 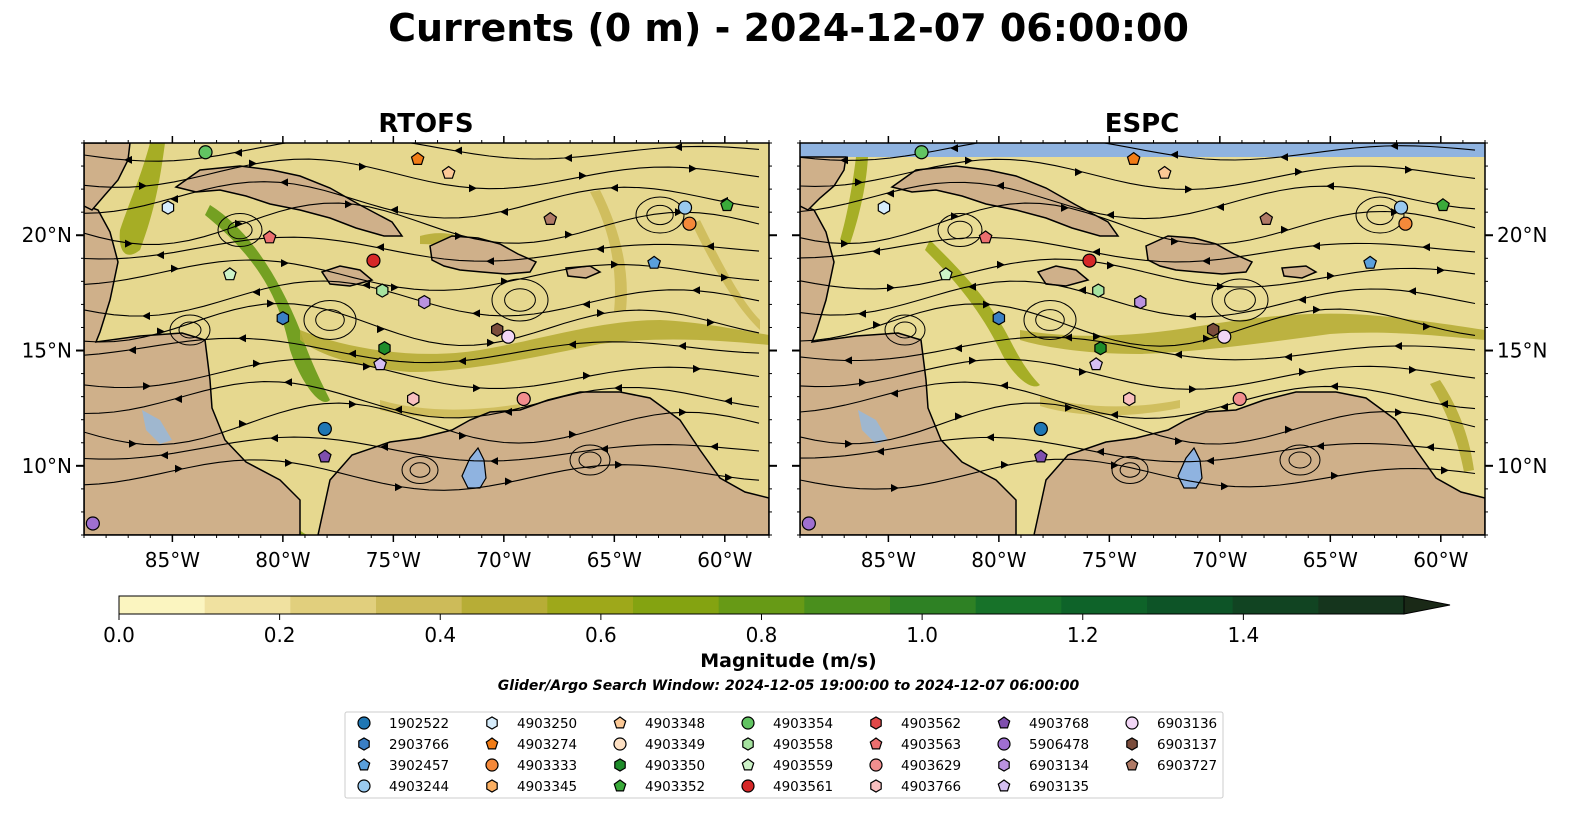 I want to click on espc-land-hispaniola, so click(x=1199, y=255).